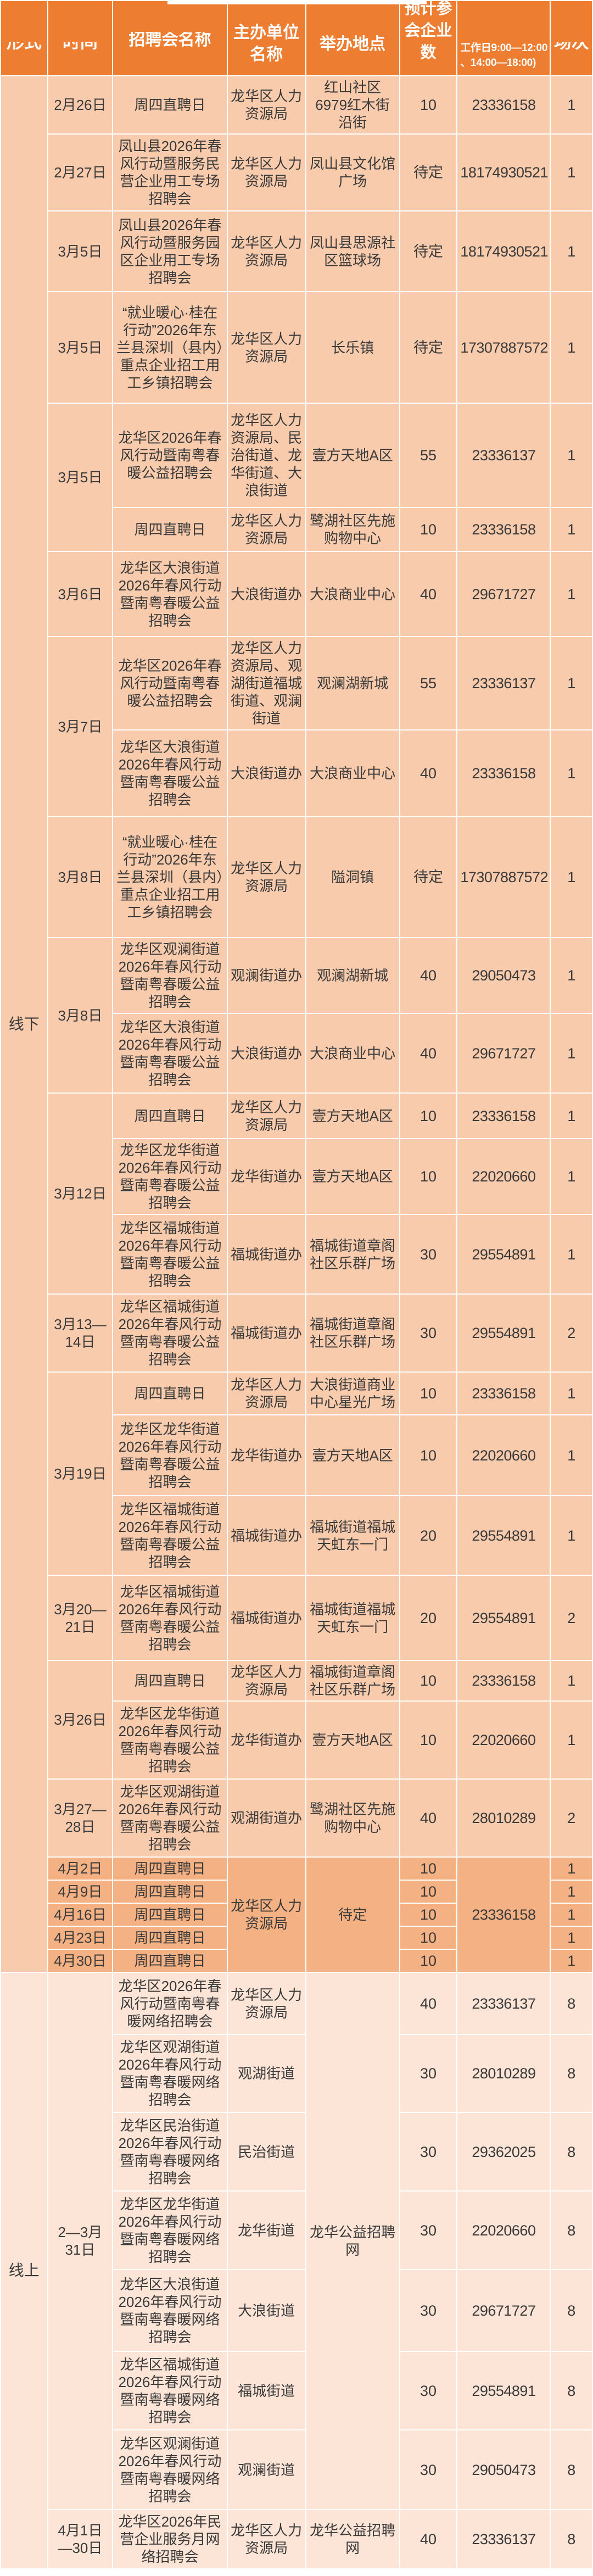 The width and height of the screenshot is (593, 2576). What do you see at coordinates (80, 1915) in the screenshot?
I see `cell-date: 4月16日` at bounding box center [80, 1915].